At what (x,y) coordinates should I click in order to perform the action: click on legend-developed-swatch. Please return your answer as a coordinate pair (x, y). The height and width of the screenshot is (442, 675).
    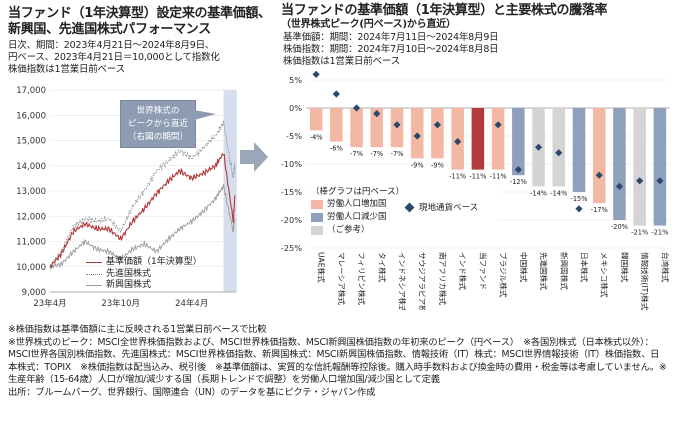
    Looking at the image, I should click on (94, 274).